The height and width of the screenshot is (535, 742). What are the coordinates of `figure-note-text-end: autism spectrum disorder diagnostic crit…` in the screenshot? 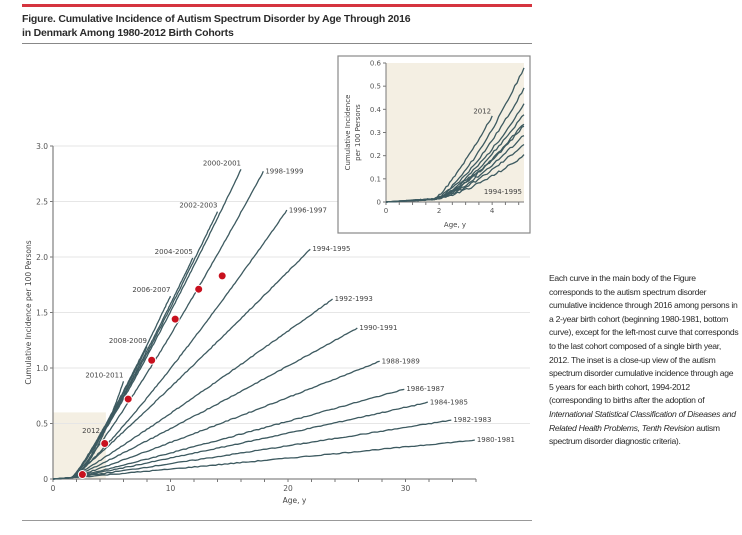 It's located at (634, 434).